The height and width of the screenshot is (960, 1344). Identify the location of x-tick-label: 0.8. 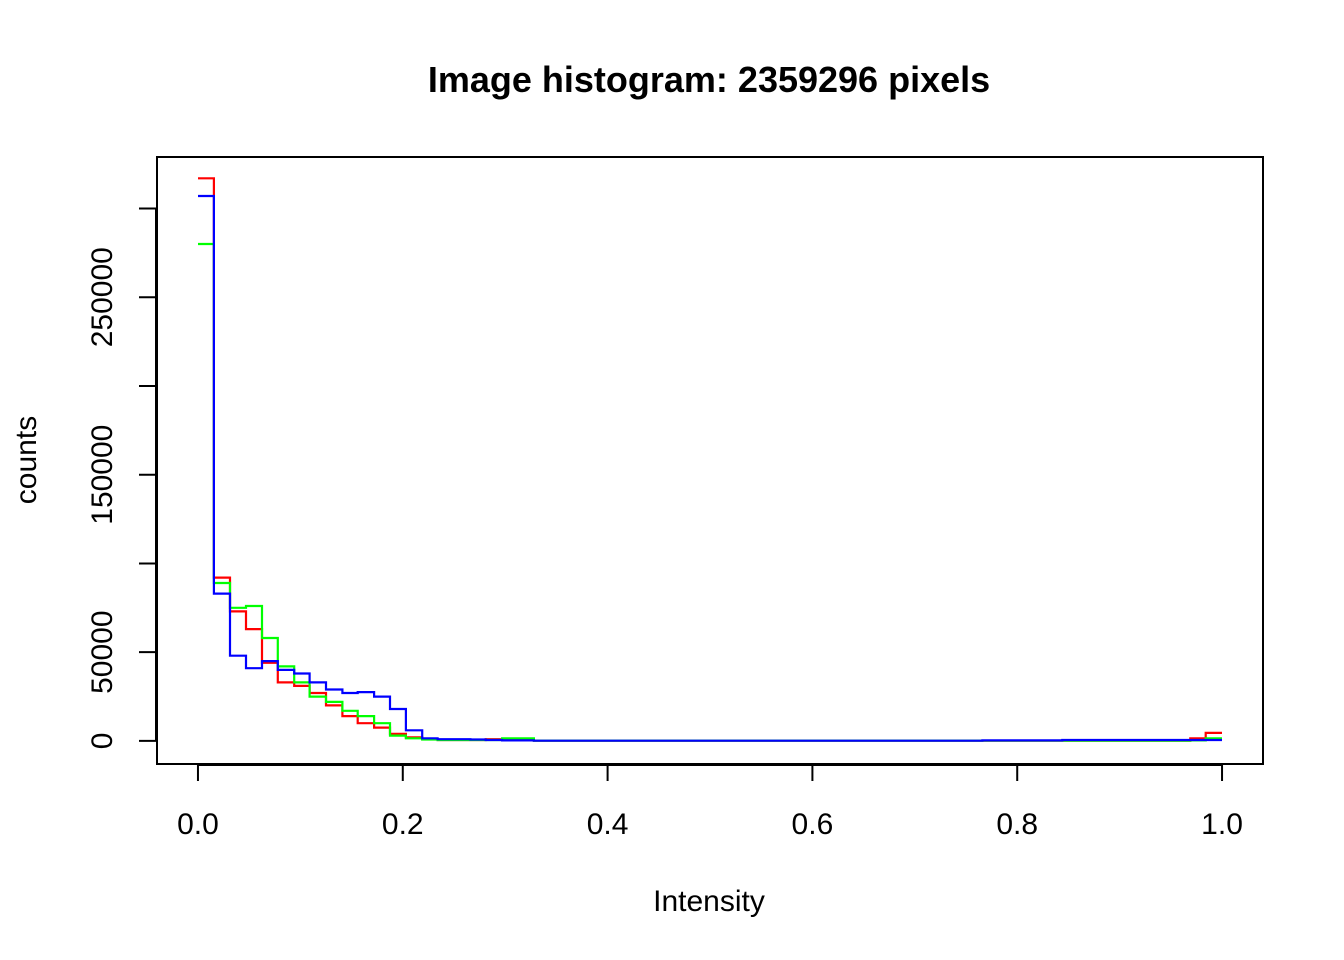
(1017, 824).